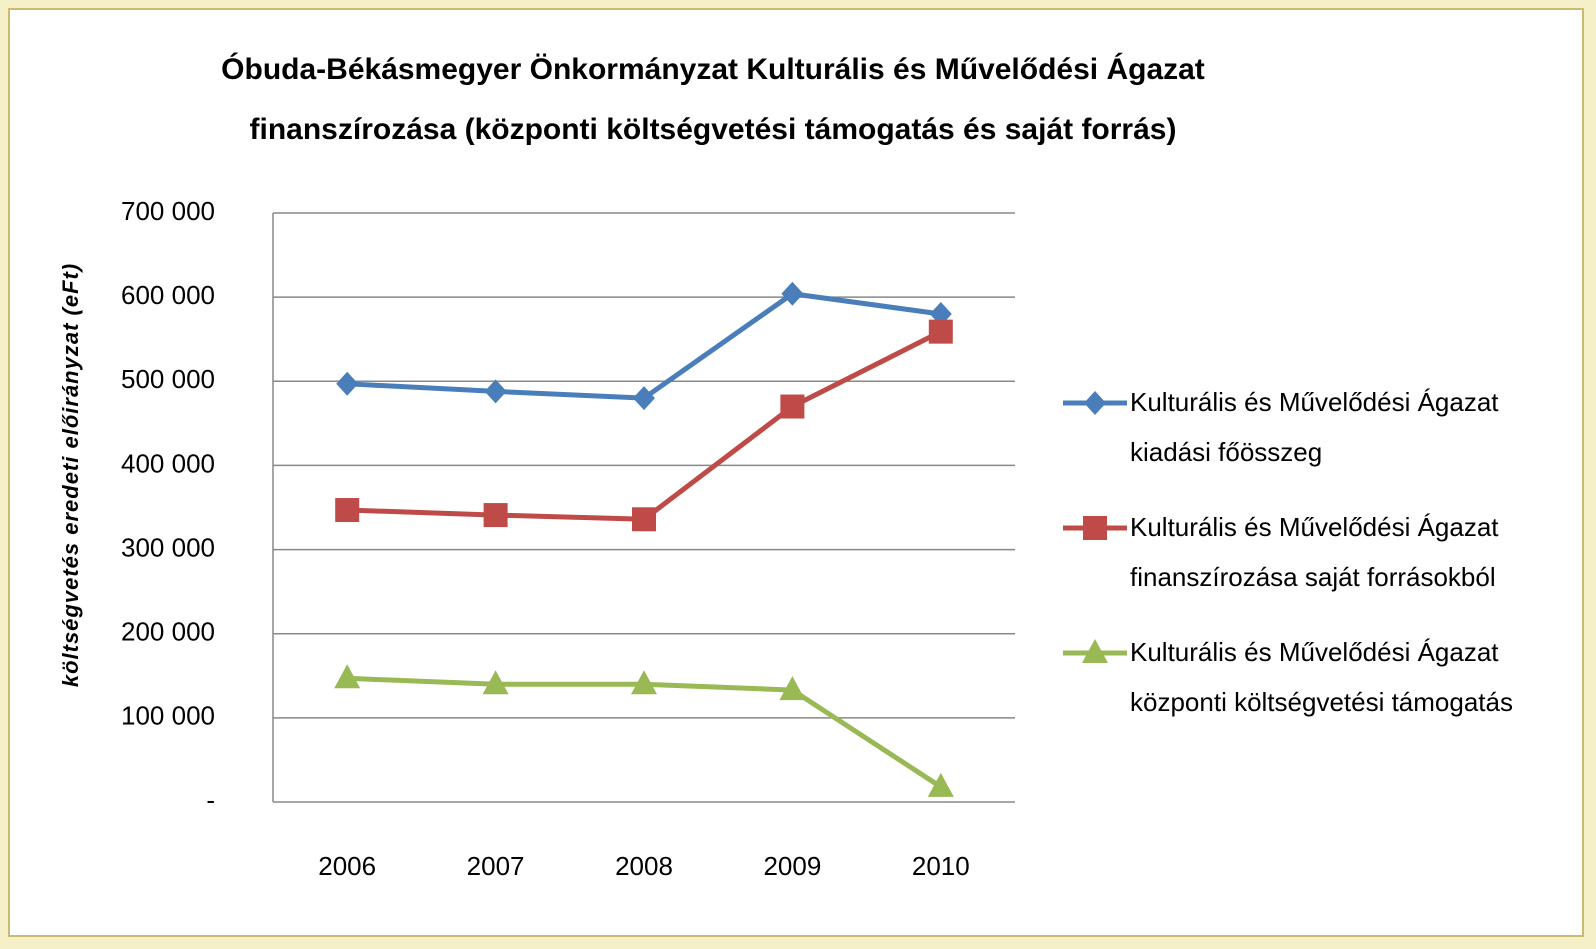 This screenshot has width=1596, height=949. Describe the element at coordinates (168, 716) in the screenshot. I see `y-tick-label: 100 000` at that location.